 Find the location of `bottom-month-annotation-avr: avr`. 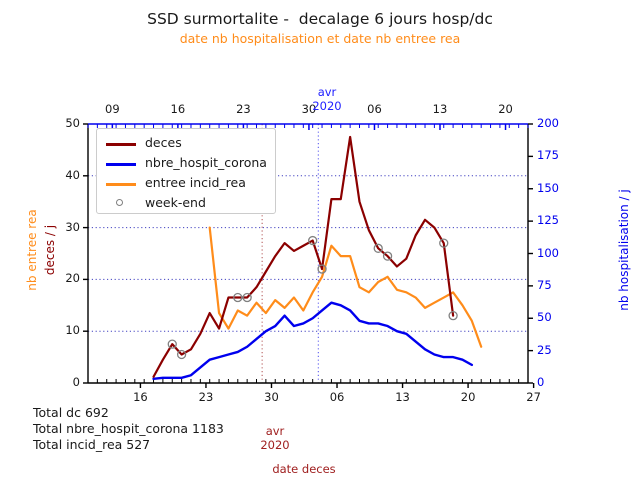

bottom-month-annotation-avr: avr is located at coordinates (275, 431).